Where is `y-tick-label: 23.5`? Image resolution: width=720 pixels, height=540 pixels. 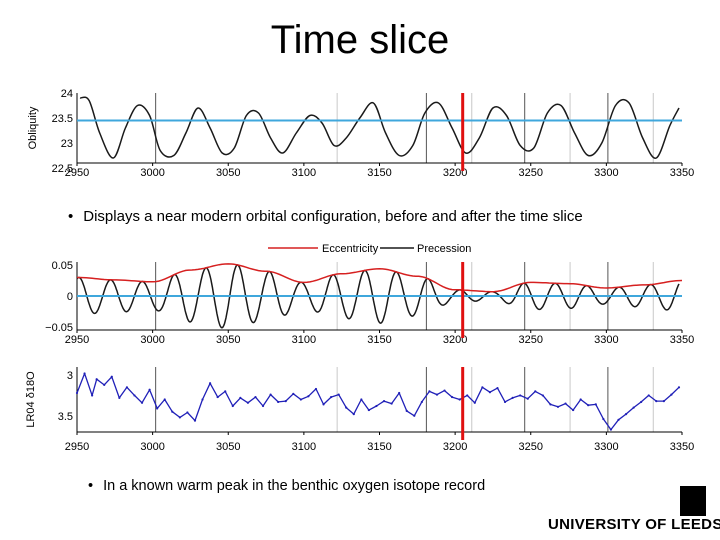 y-tick-label: 23.5 is located at coordinates (62, 119).